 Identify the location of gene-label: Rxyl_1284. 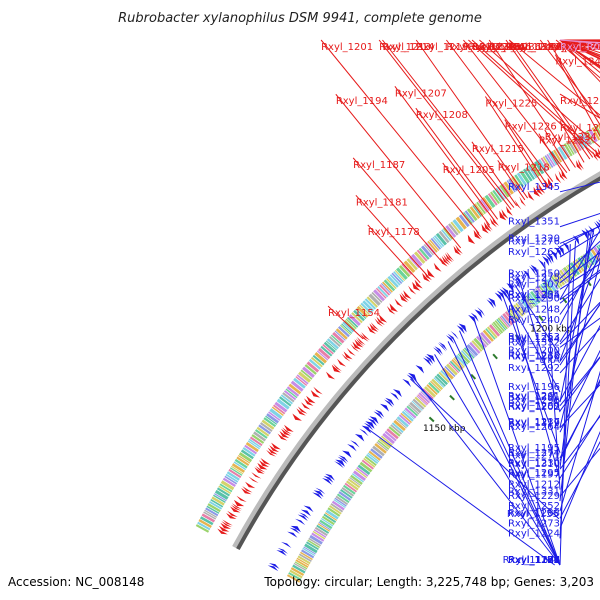
(534, 339).